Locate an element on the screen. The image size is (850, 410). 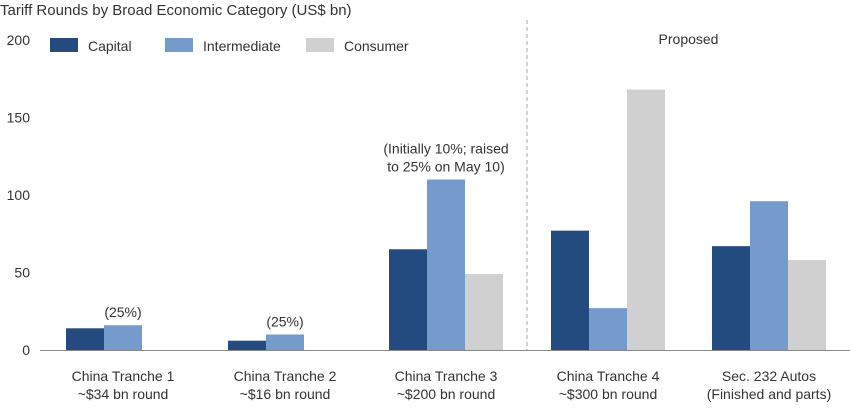
y-tick-label: 150 is located at coordinates (19, 118).